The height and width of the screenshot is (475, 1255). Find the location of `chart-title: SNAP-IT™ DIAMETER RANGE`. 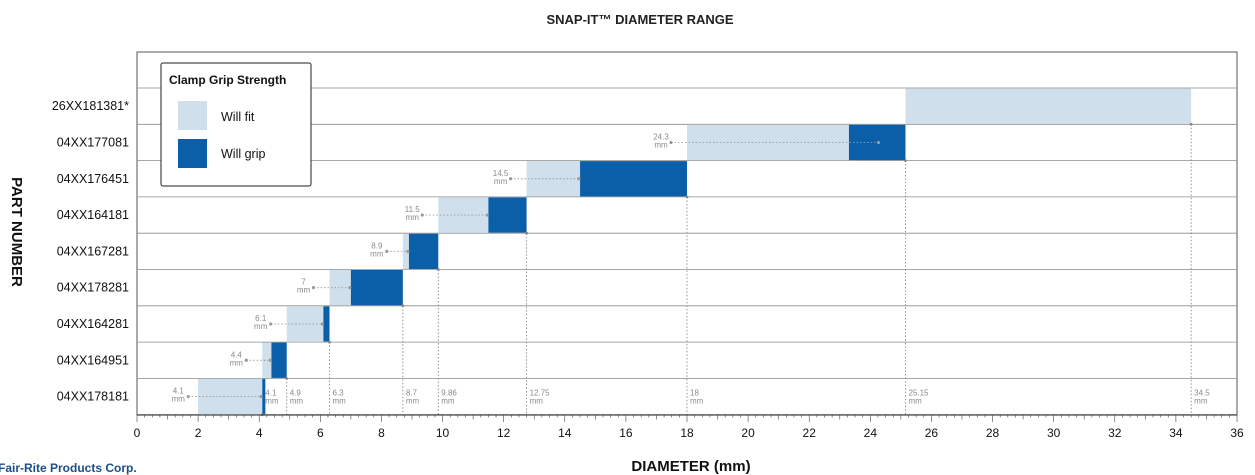

chart-title: SNAP-IT™ DIAMETER RANGE is located at coordinates (639, 19).